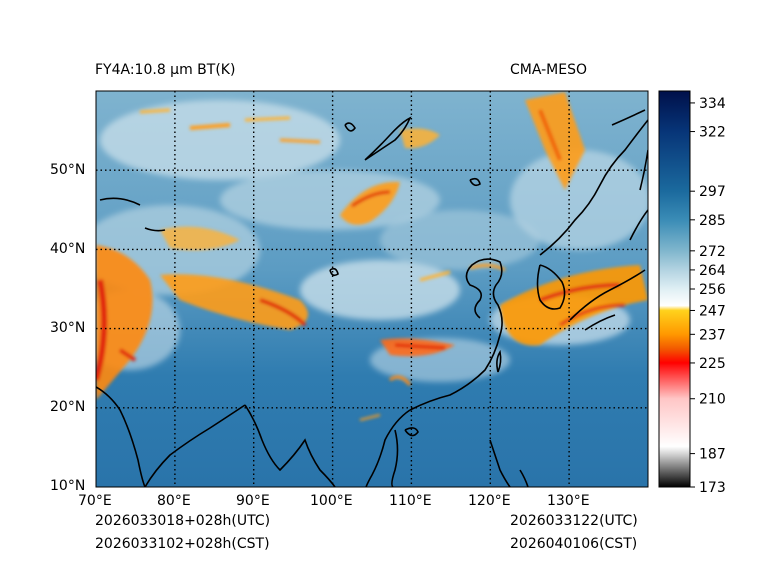 The width and height of the screenshot is (764, 573). Describe the element at coordinates (68, 486) in the screenshot. I see `lat-label: 10°N` at that location.